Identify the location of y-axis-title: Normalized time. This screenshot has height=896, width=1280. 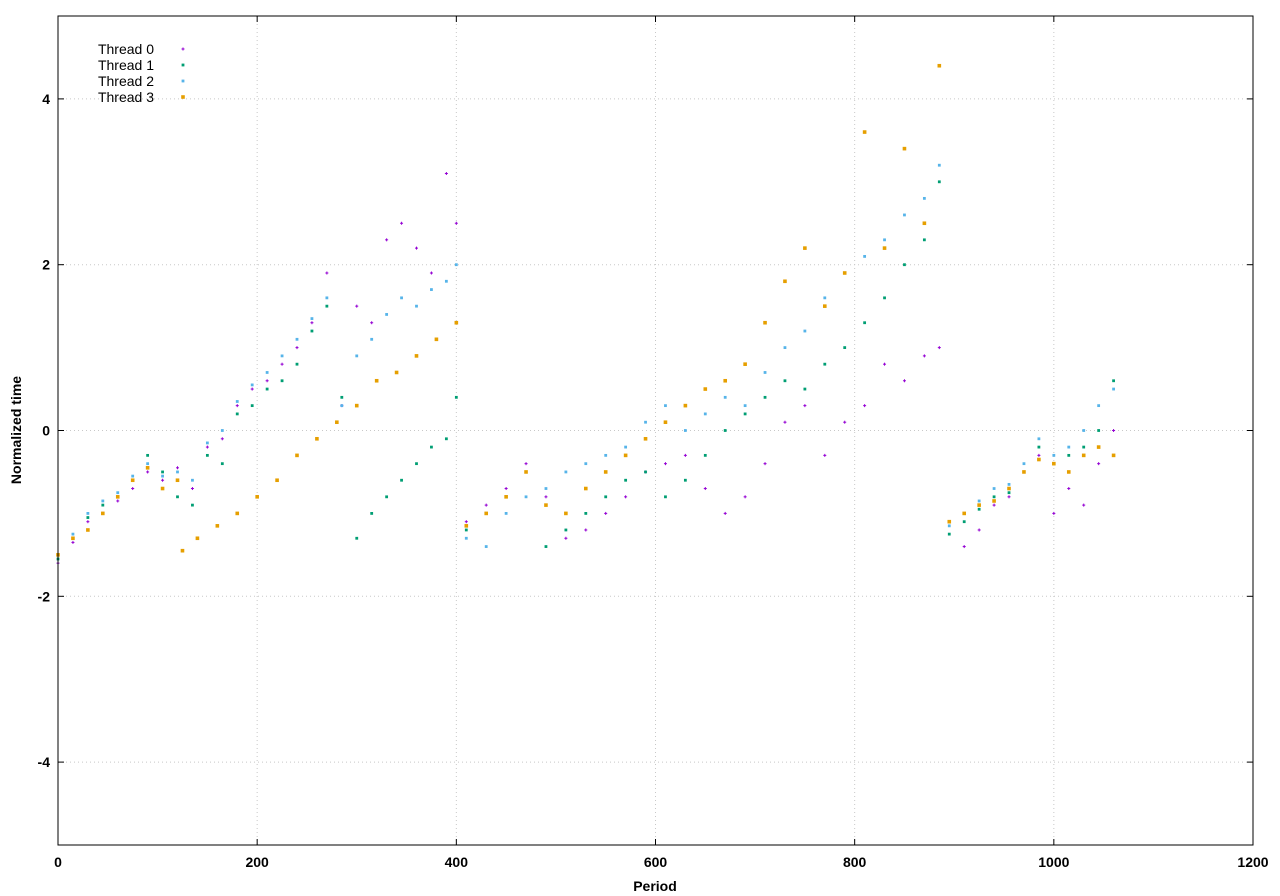
(16, 430).